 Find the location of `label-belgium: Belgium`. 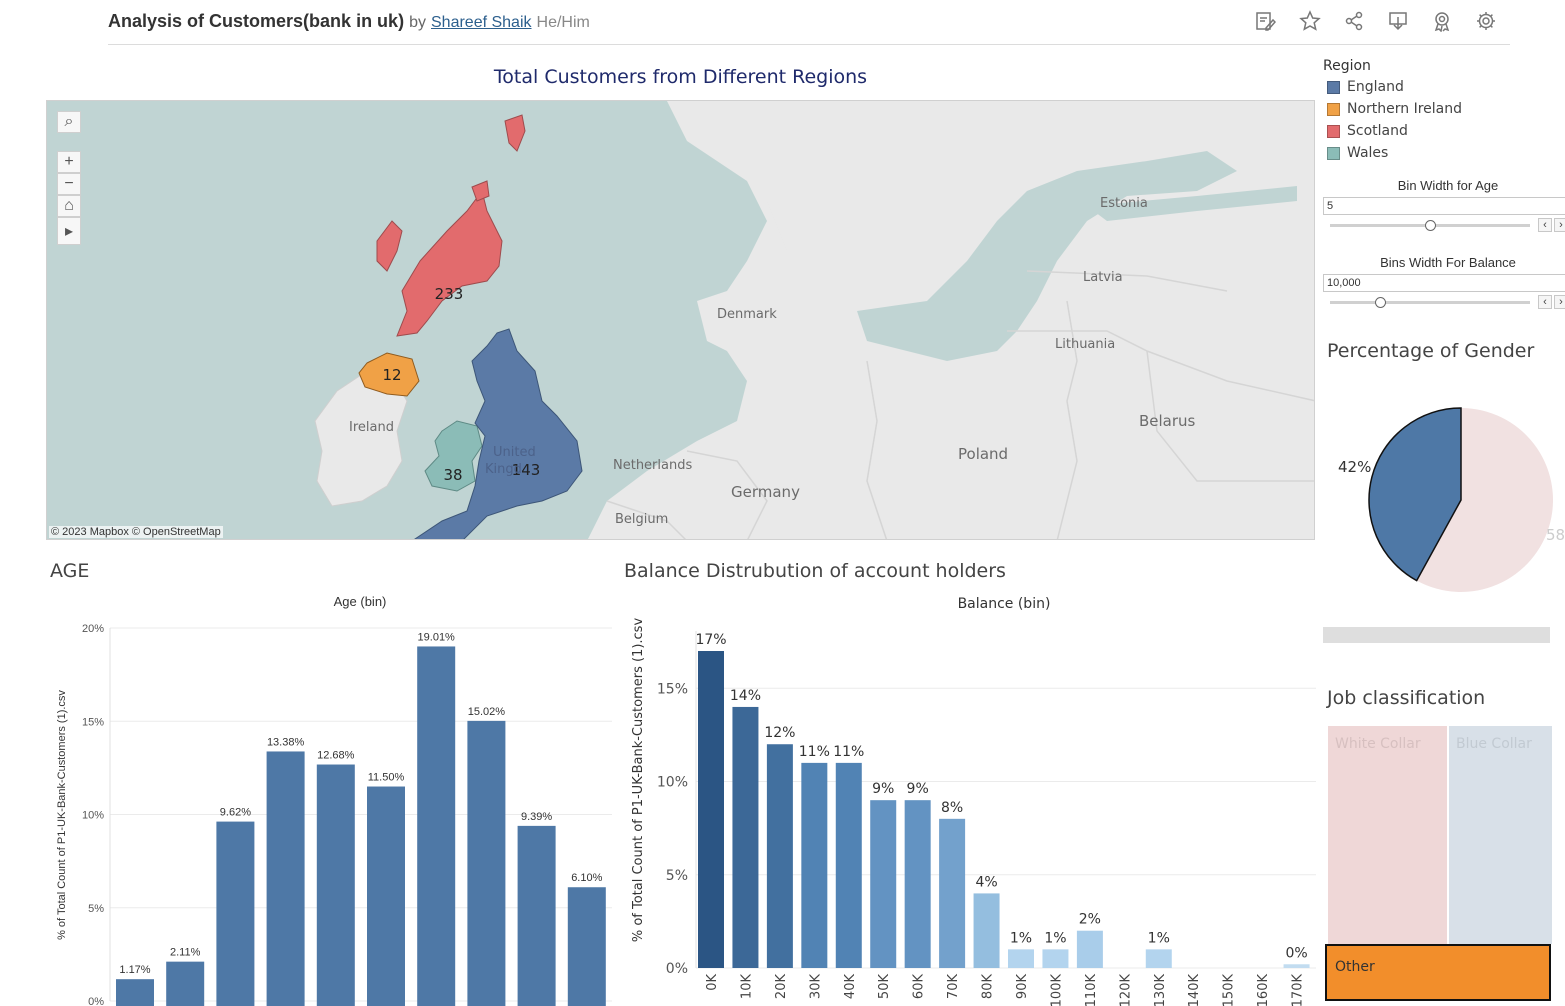

label-belgium: Belgium is located at coordinates (641, 519).